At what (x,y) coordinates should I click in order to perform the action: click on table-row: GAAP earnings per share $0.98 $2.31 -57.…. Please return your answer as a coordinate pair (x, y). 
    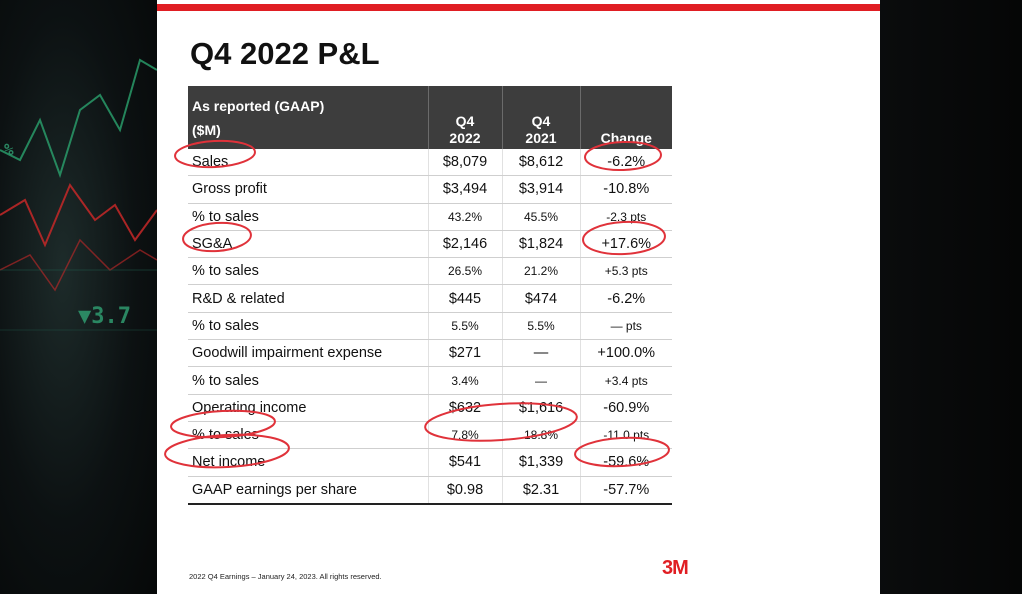
    Looking at the image, I should click on (430, 490).